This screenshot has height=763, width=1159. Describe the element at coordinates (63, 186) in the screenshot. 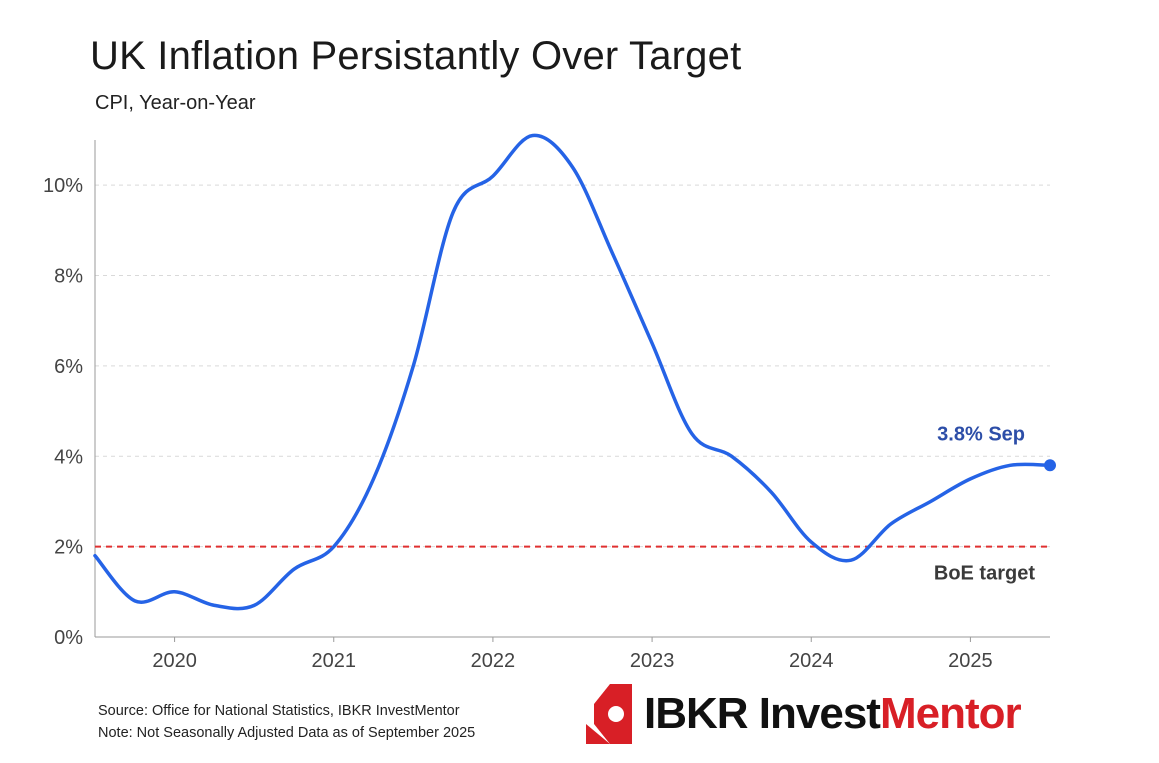

I see `y-tick-label: 10%` at that location.